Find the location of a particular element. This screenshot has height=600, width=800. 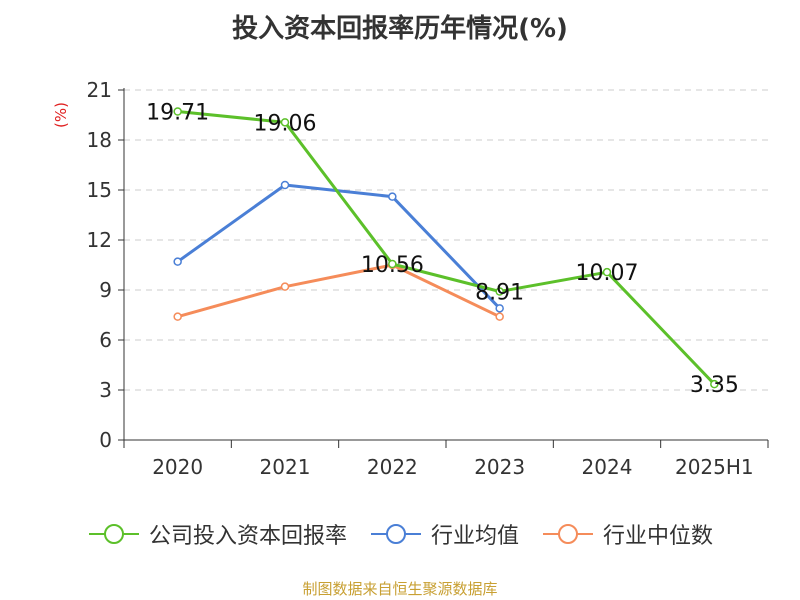

y-tick-label: 18 is located at coordinates (99, 140).